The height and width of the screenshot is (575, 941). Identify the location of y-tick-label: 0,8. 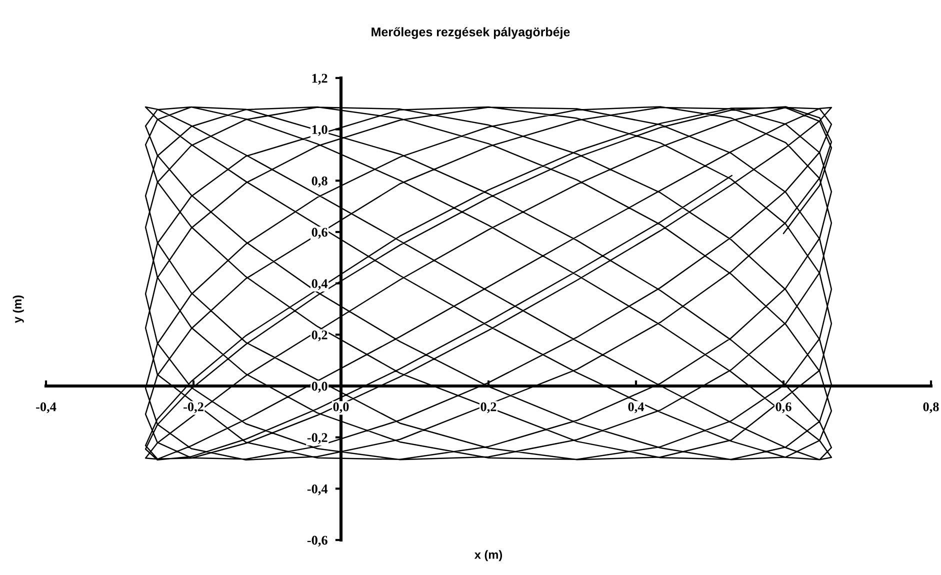
(320, 182).